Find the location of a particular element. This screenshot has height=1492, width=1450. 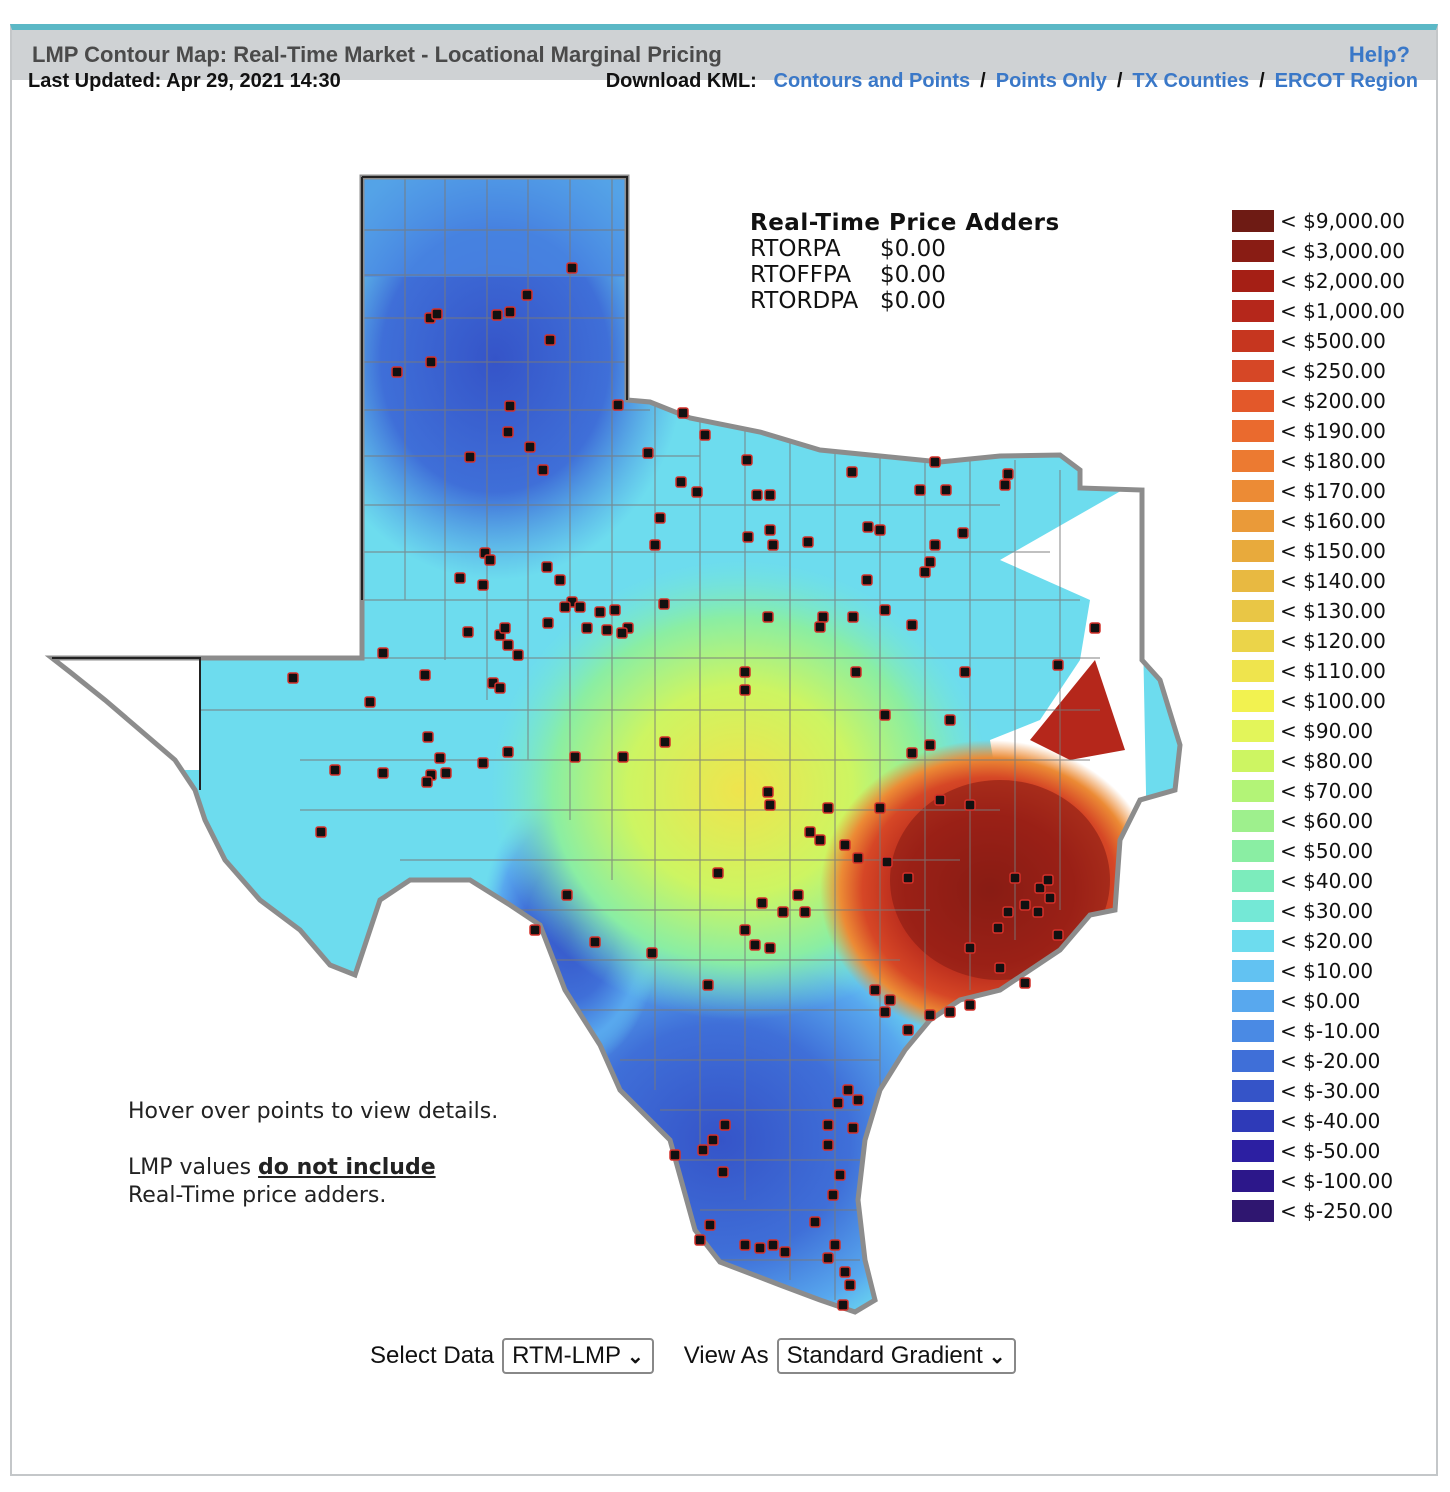

kml-ercot-region-link: ERCOT Region is located at coordinates (1346, 81).